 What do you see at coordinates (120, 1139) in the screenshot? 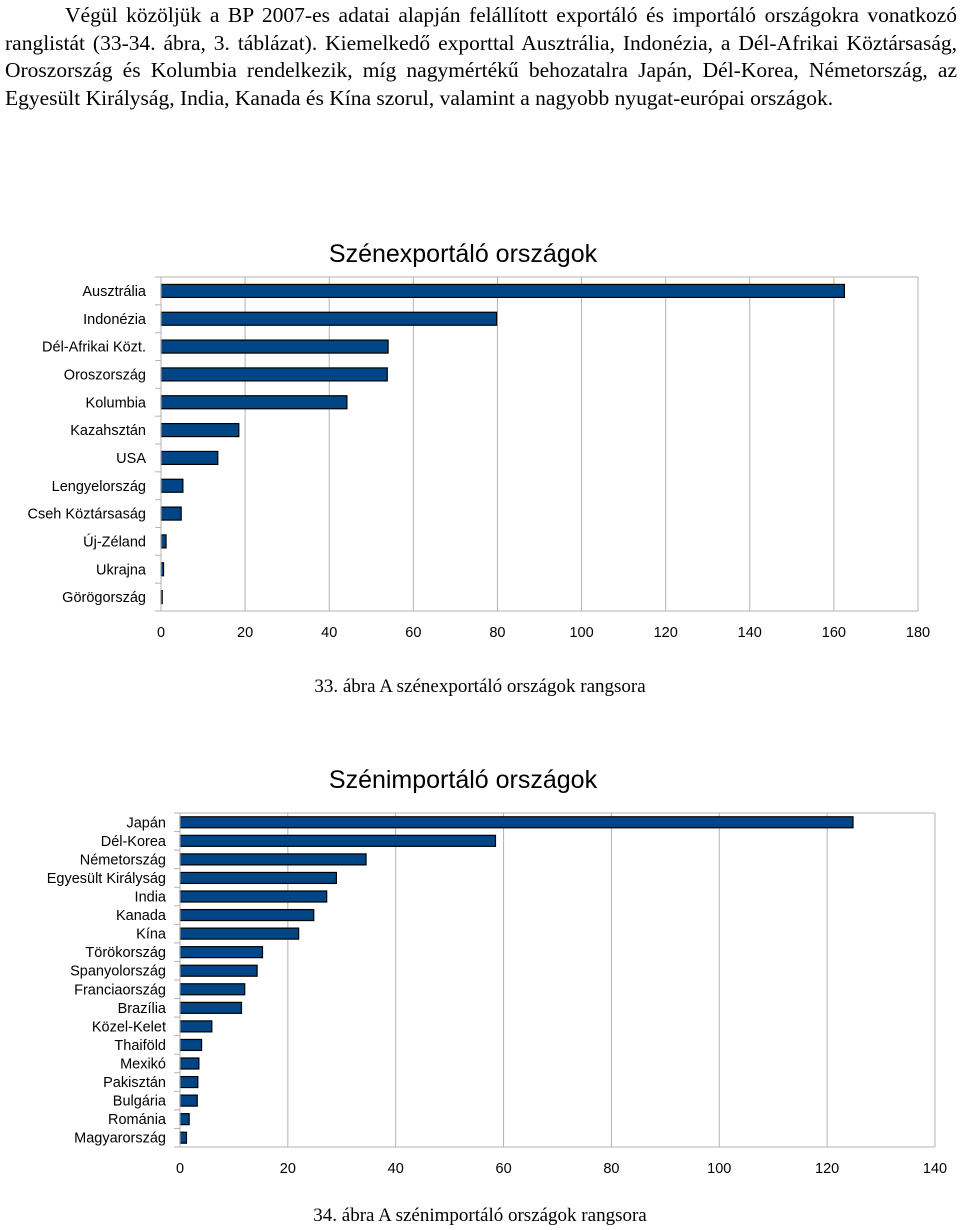
I see `category-label: Magyarország` at bounding box center [120, 1139].